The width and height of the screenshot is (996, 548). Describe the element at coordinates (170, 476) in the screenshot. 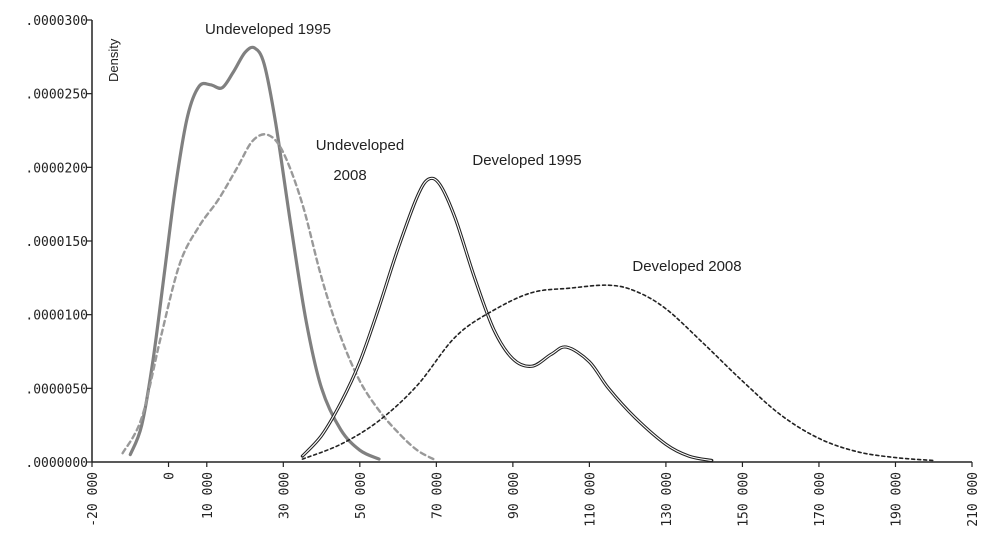

I see `x-tick-label: 0` at that location.